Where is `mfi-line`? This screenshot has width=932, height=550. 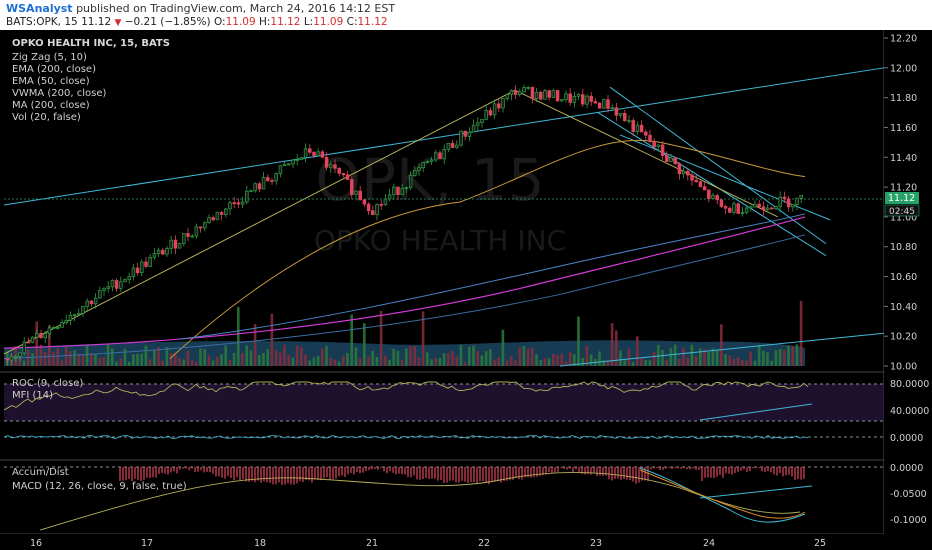
mfi-line is located at coordinates (406, 396).